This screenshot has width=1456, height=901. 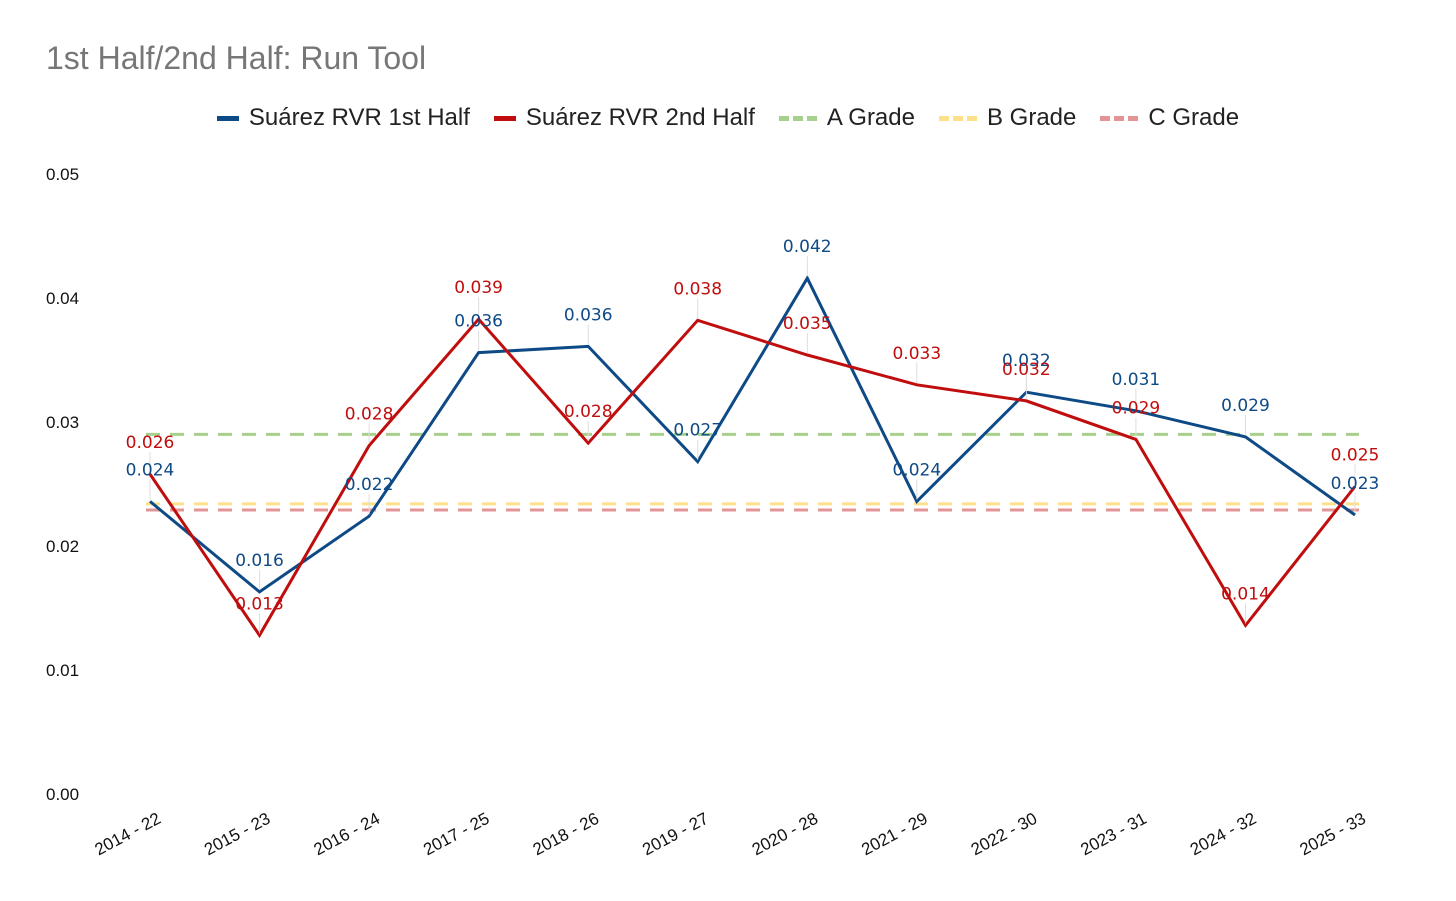 I want to click on data-label: 0.023, so click(x=1355, y=484).